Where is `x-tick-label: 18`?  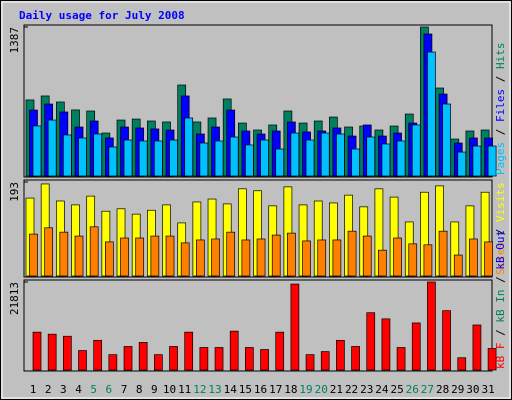 x-tick-label: 18 is located at coordinates (290, 389).